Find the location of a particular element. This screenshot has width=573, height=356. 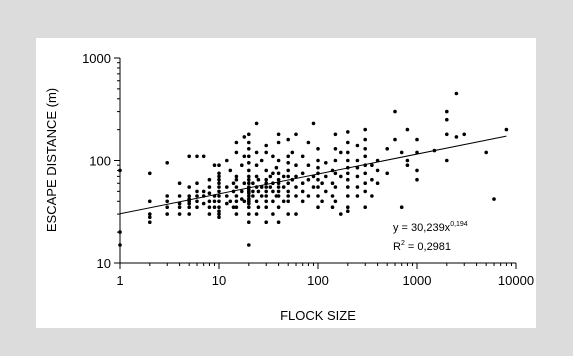

x-tick-label: 1000 is located at coordinates (417, 280).